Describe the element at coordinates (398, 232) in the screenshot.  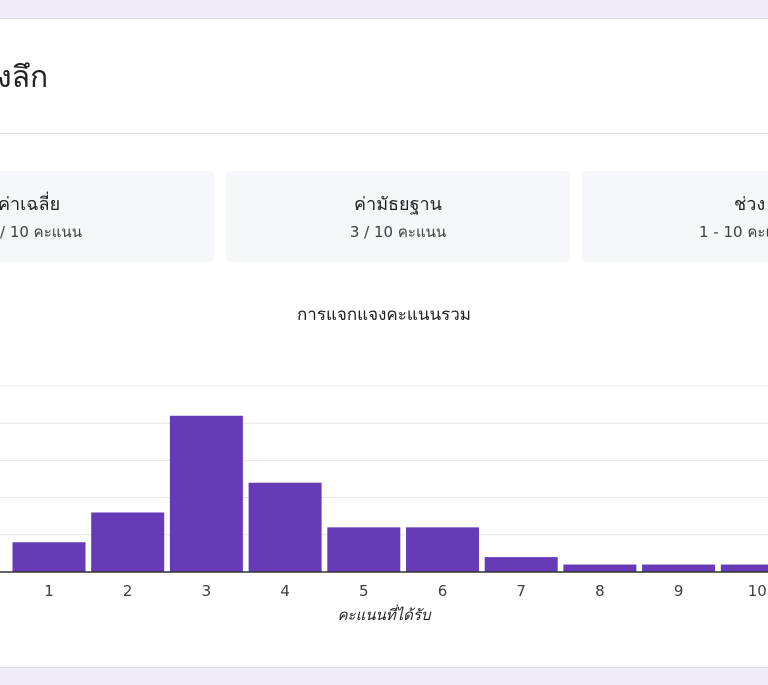
I see `stat-value-median: 3 / 10 คะแนน` at that location.